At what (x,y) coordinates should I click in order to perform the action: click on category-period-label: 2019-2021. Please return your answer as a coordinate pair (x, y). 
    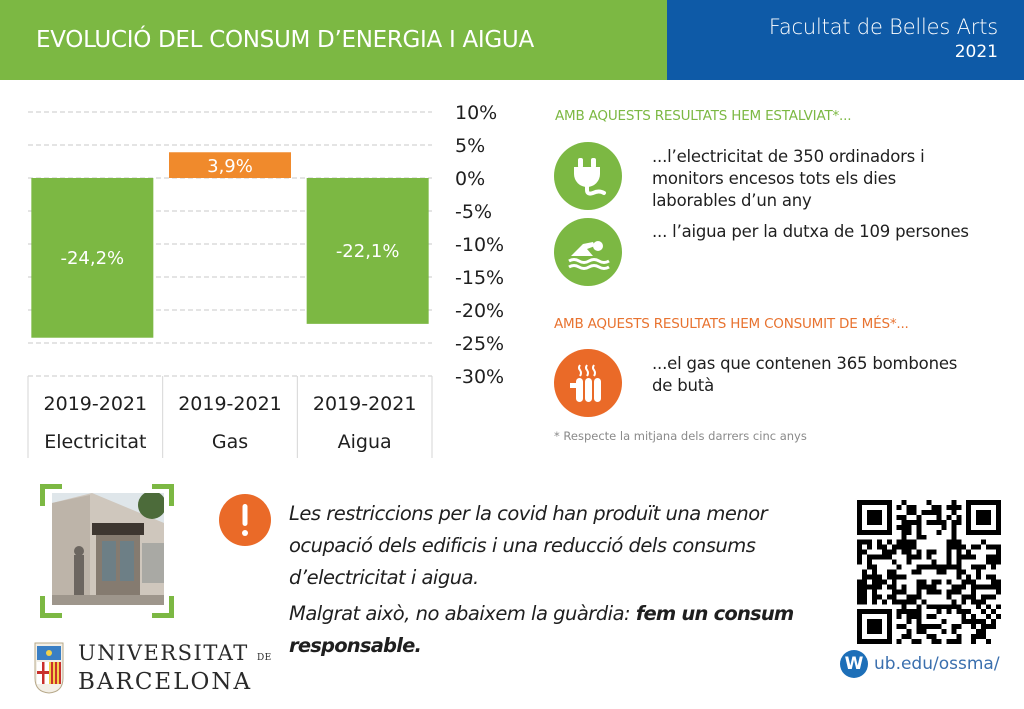
    Looking at the image, I should click on (365, 404).